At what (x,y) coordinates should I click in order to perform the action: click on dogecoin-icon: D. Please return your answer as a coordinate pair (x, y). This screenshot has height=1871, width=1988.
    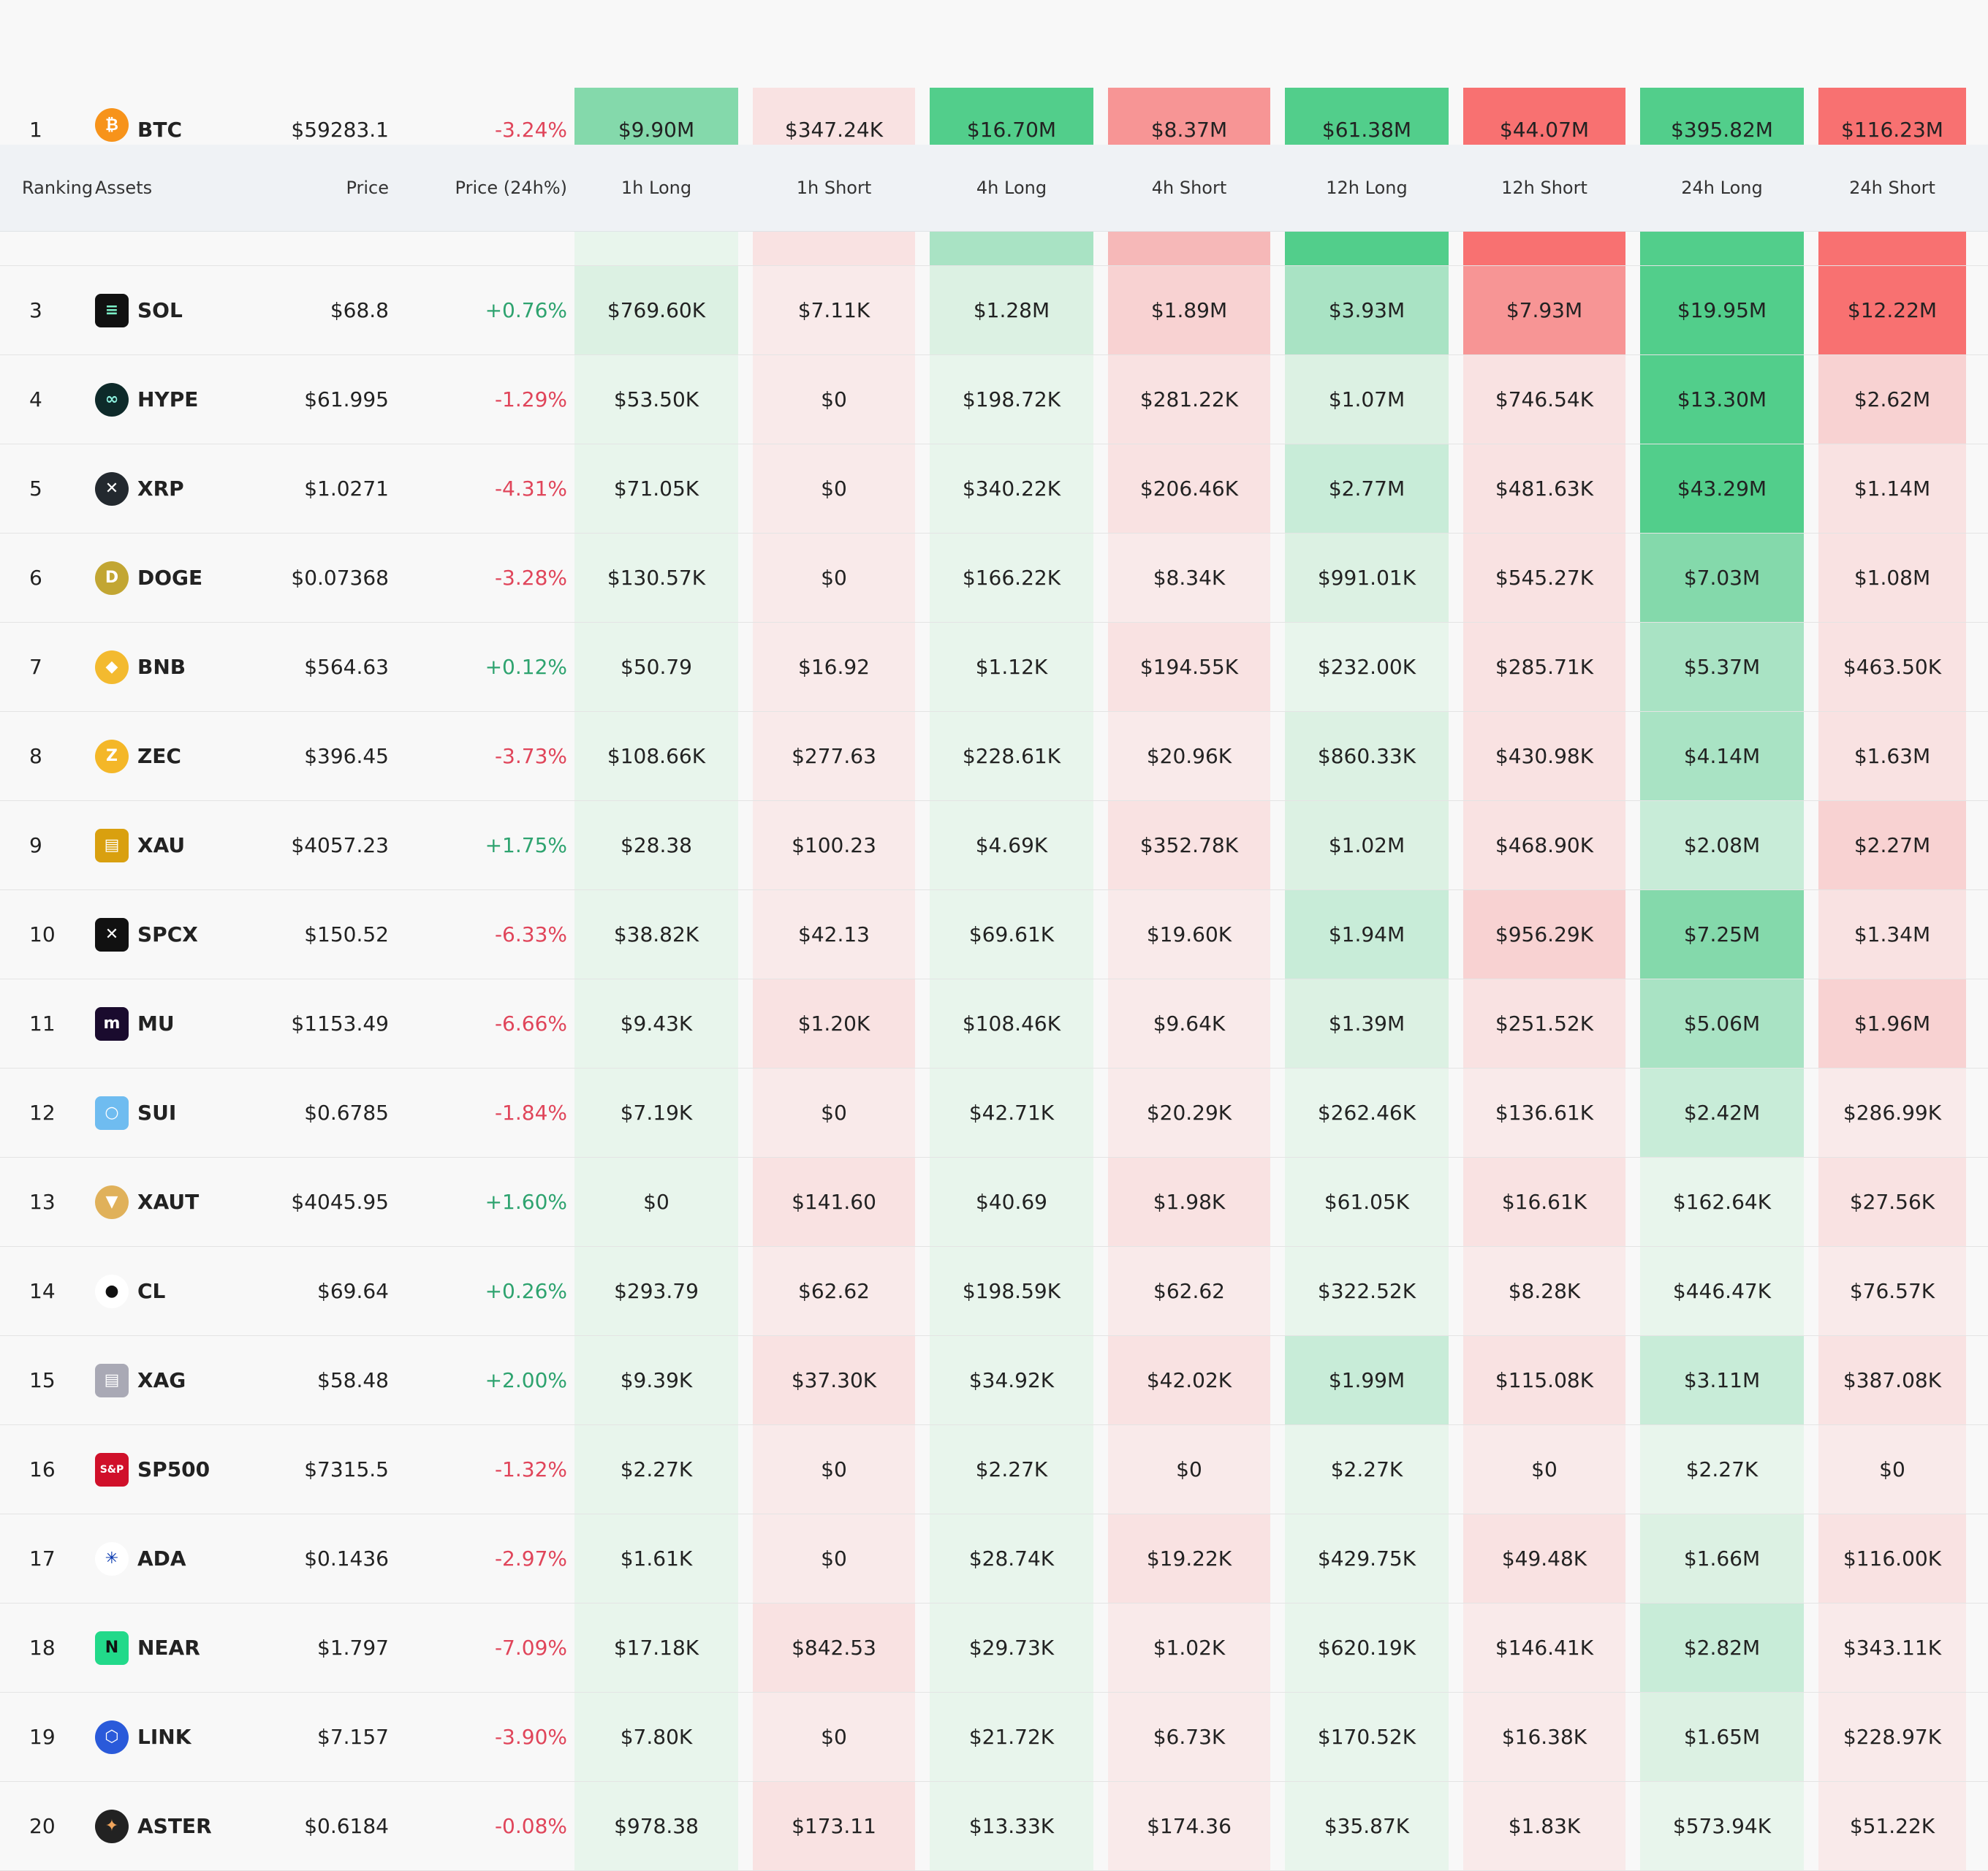
    Looking at the image, I should click on (112, 578).